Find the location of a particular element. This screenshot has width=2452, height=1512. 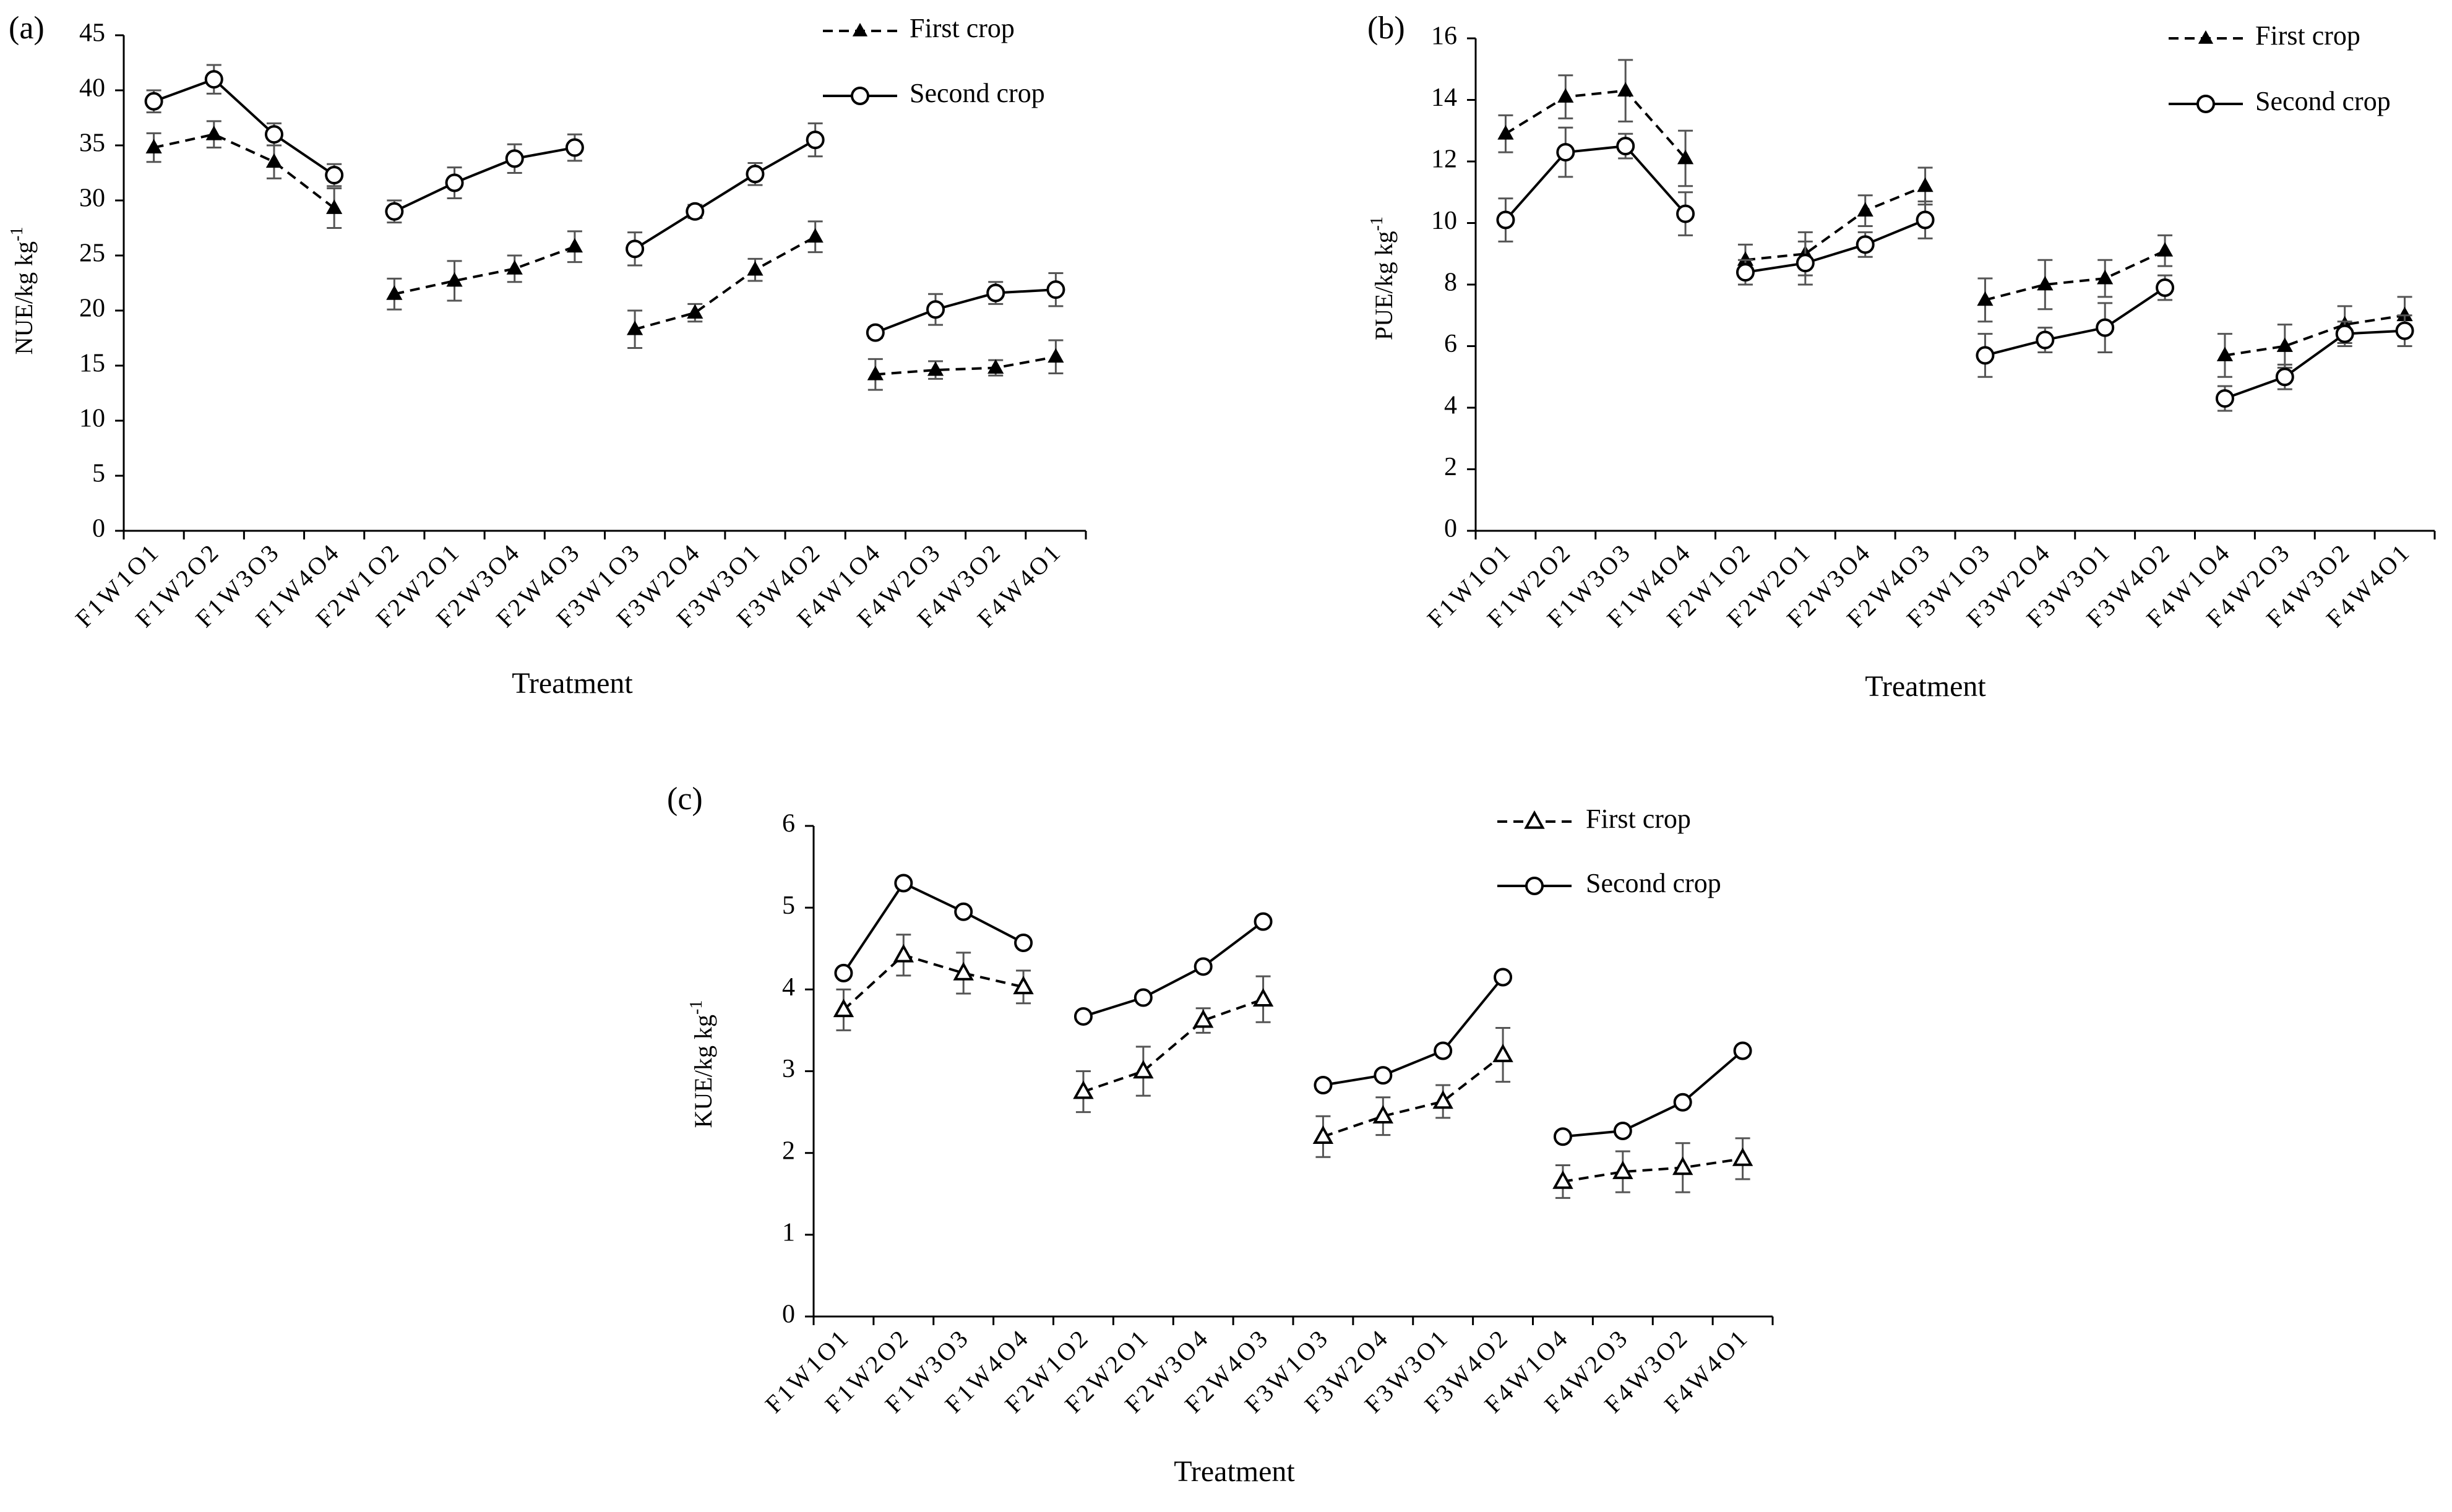

panel-label: (c) is located at coordinates (685, 799).